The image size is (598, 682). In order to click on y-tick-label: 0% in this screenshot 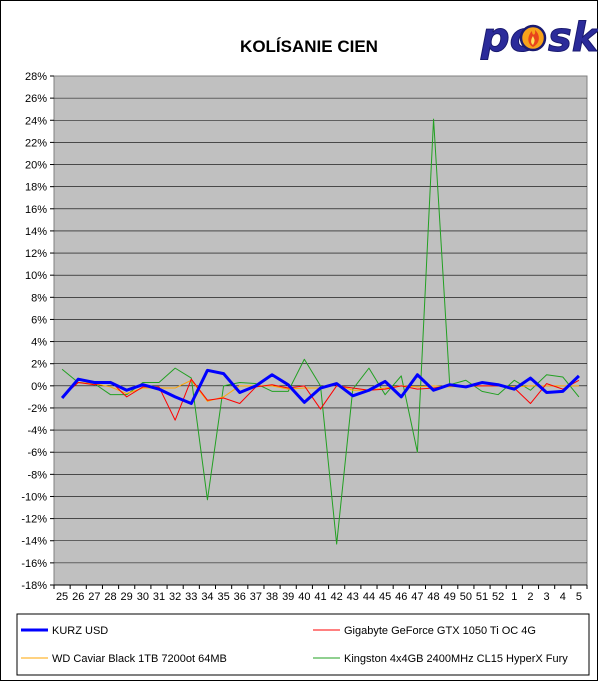, I will do `click(39, 387)`.